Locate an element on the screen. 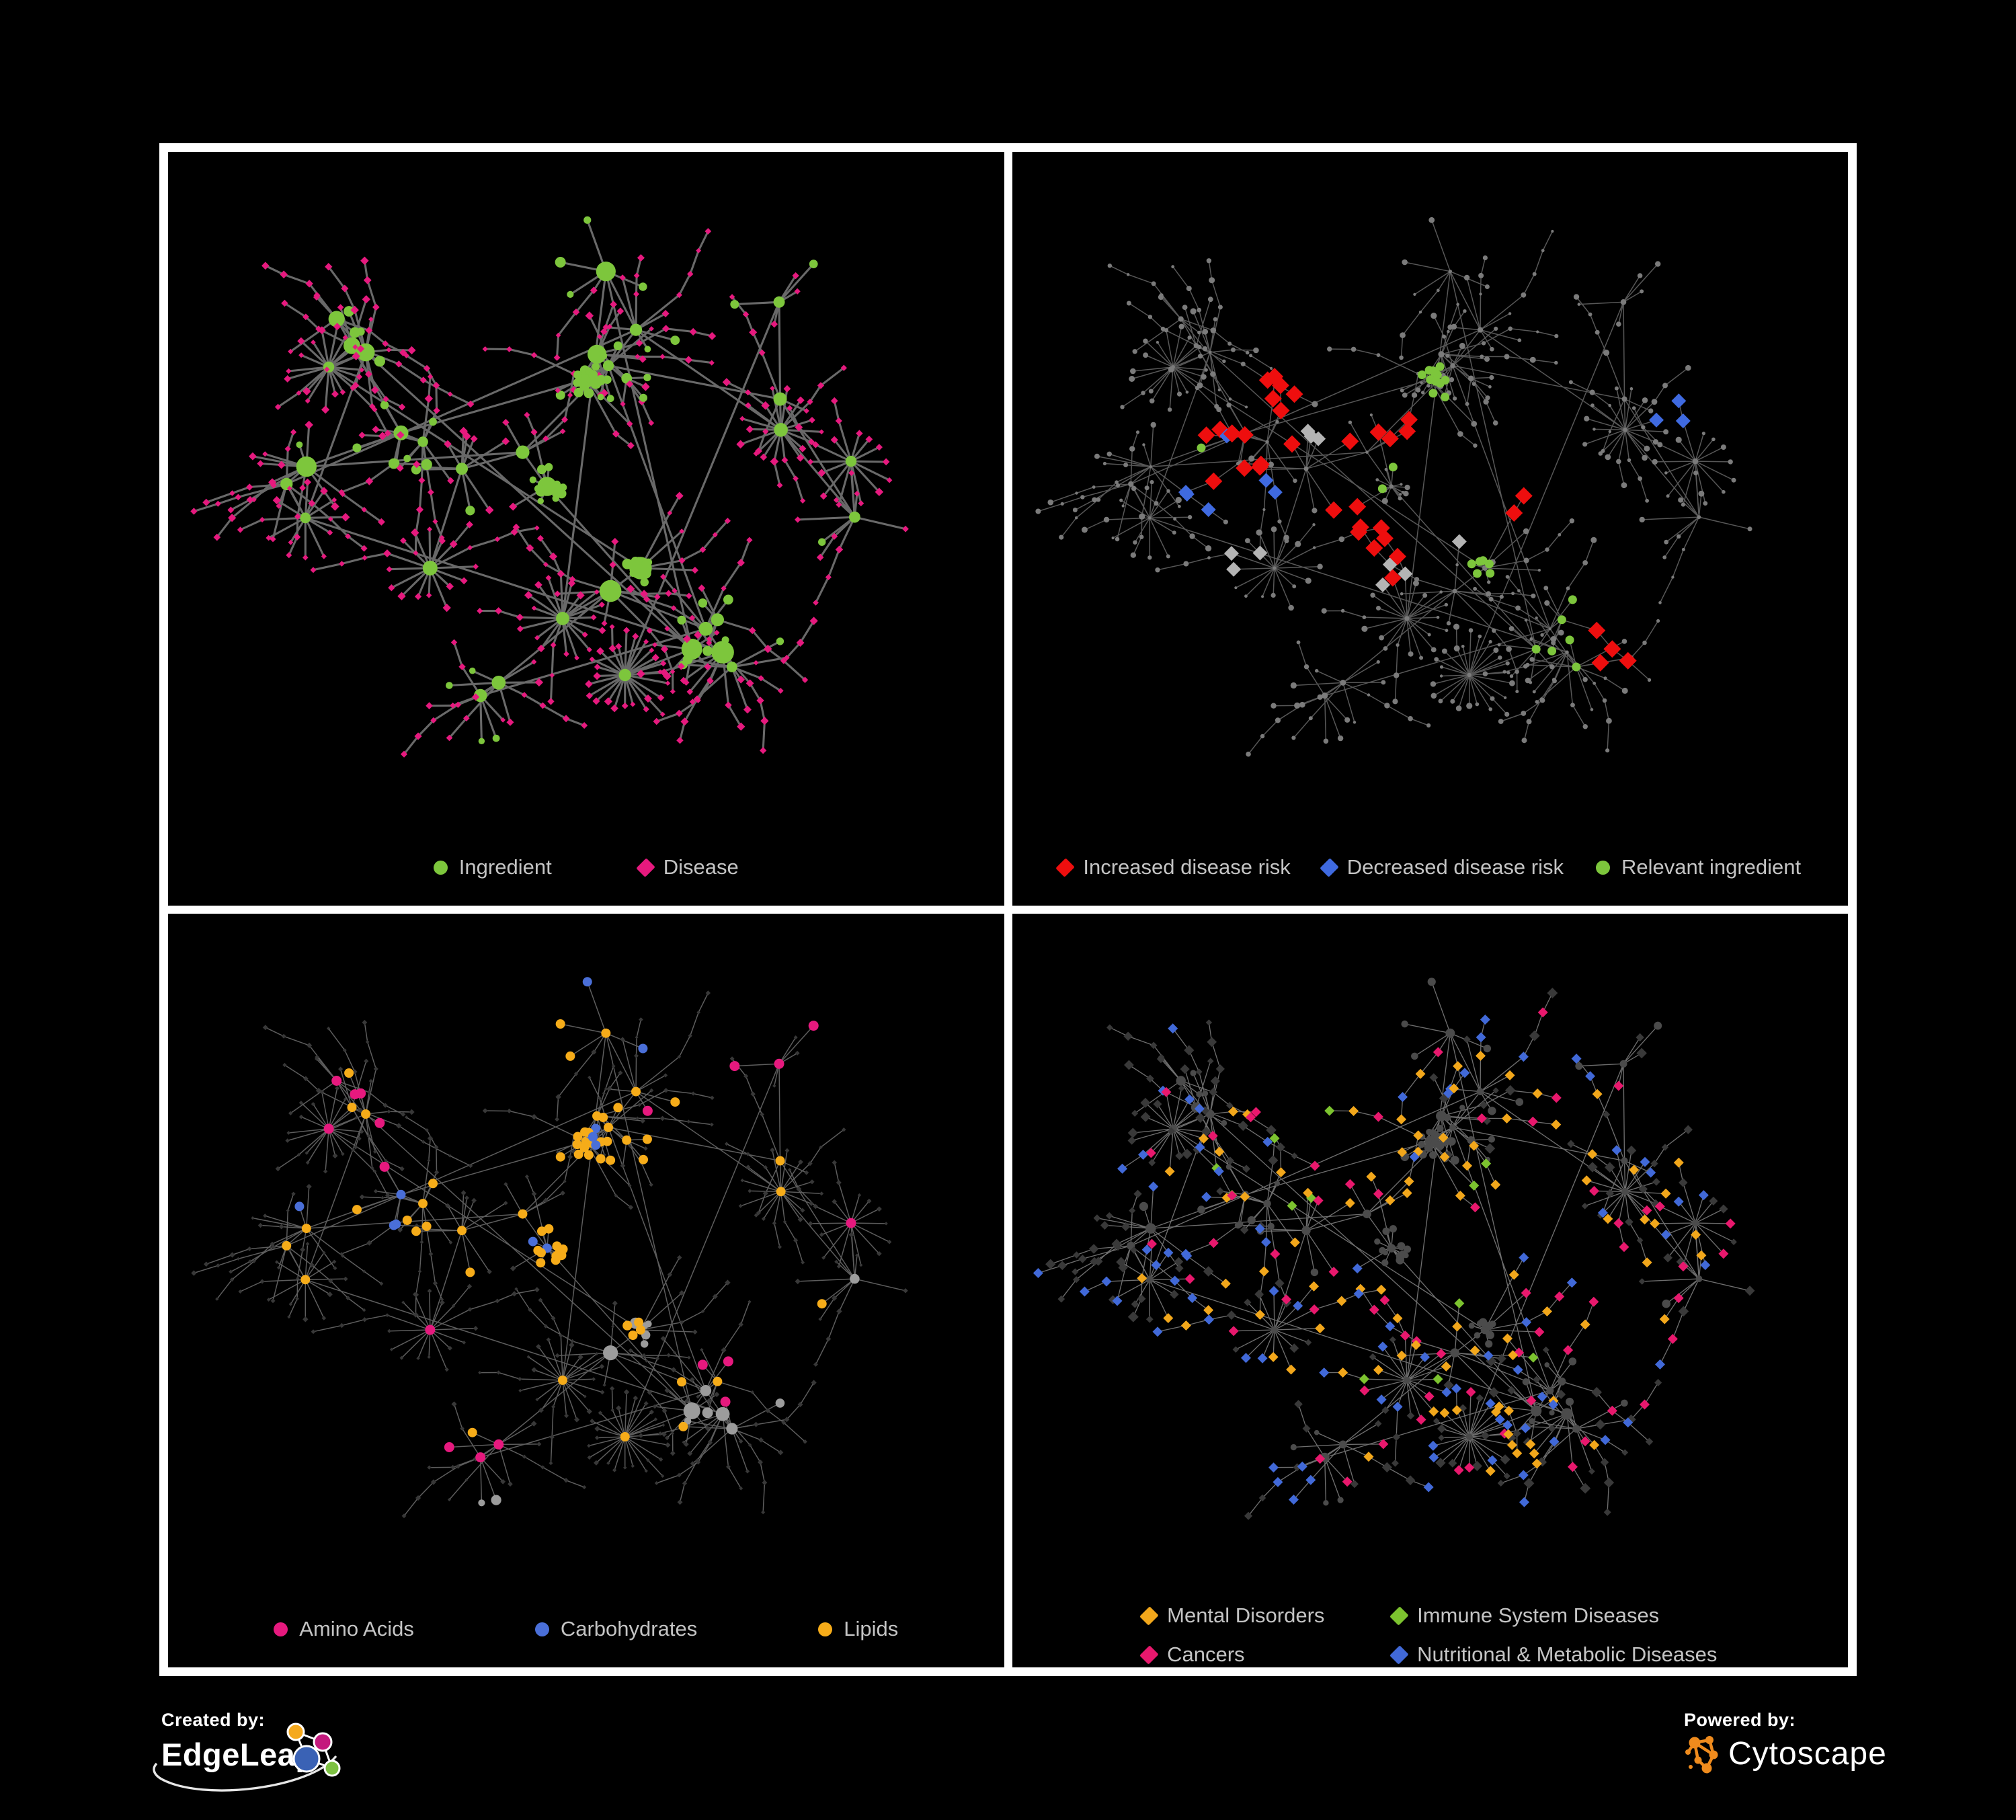 This screenshot has height=1820, width=2016. powered-by-block: Powered by: Cytos is located at coordinates (1785, 1742).